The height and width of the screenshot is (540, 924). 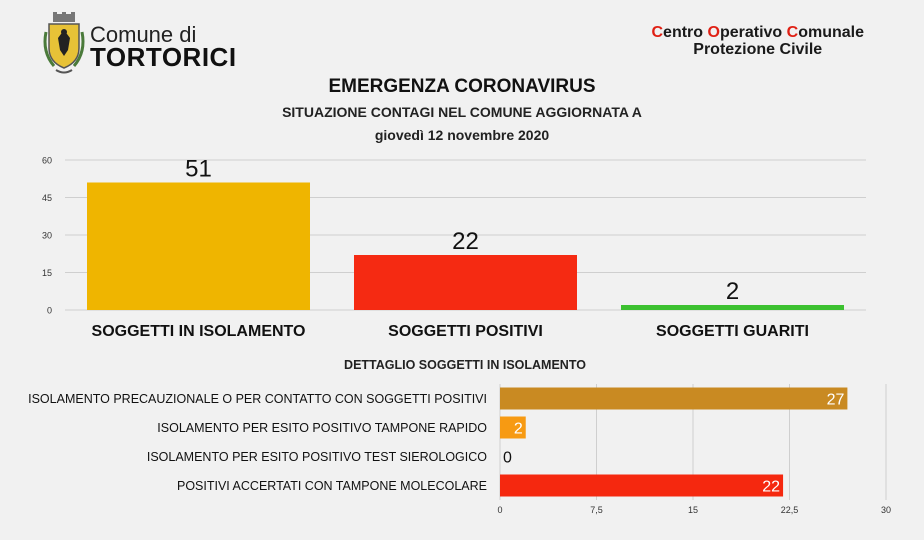 I want to click on coc-line1: Centro Operativo Comunale, so click(x=757, y=32).